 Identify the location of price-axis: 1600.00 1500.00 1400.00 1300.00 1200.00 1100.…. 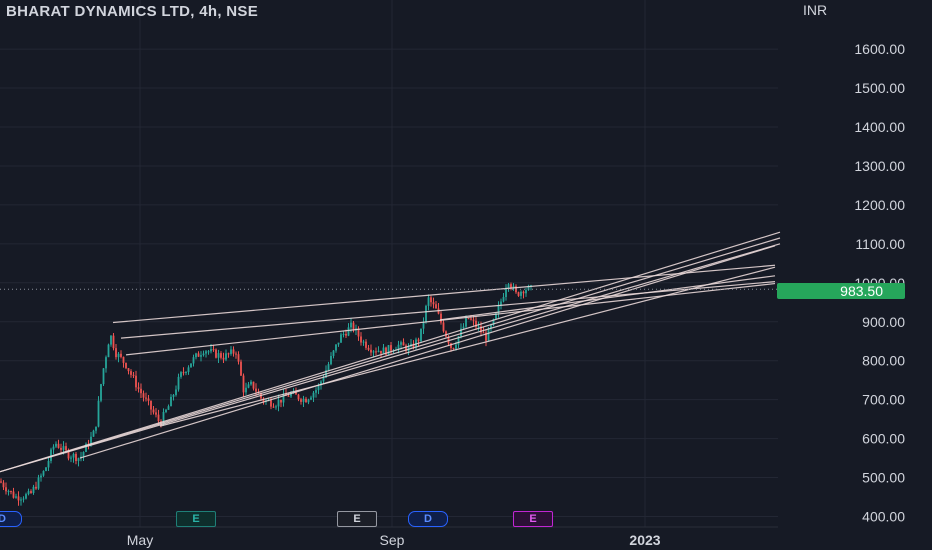
(879, 282).